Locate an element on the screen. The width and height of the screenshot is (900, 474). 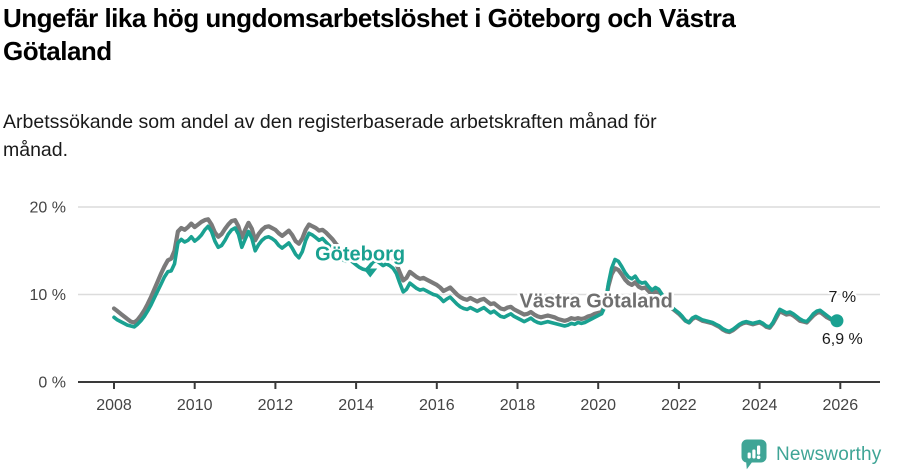
x-tick-label: 2018 is located at coordinates (518, 405).